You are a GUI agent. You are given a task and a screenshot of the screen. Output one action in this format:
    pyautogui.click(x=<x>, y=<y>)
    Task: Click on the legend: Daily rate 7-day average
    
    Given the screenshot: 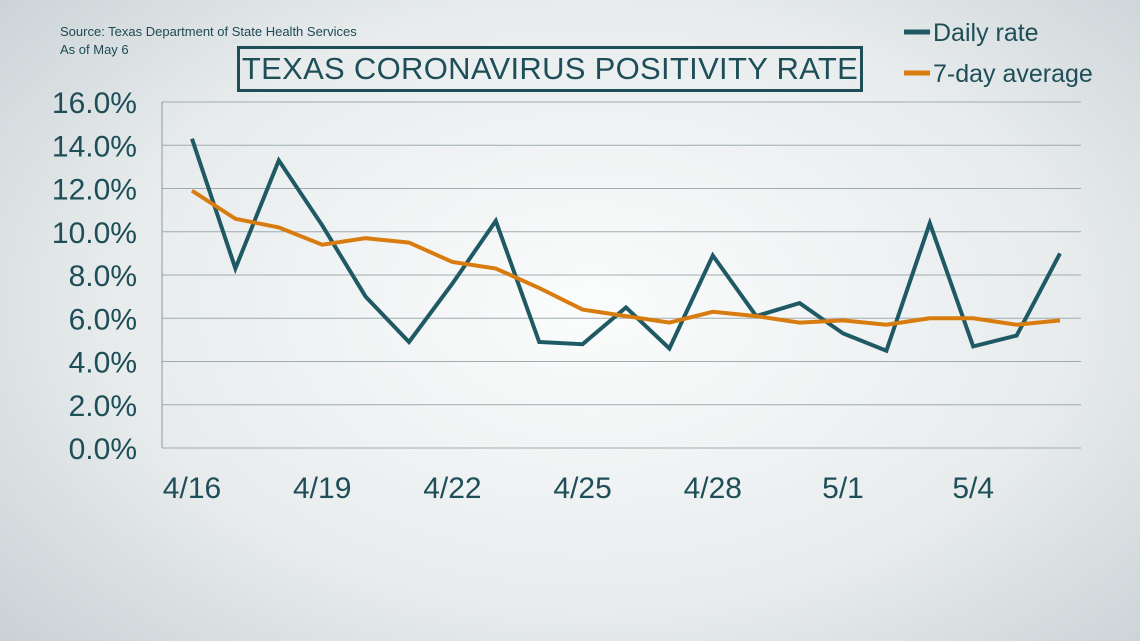 What is the action you would take?
    pyautogui.click(x=998, y=53)
    